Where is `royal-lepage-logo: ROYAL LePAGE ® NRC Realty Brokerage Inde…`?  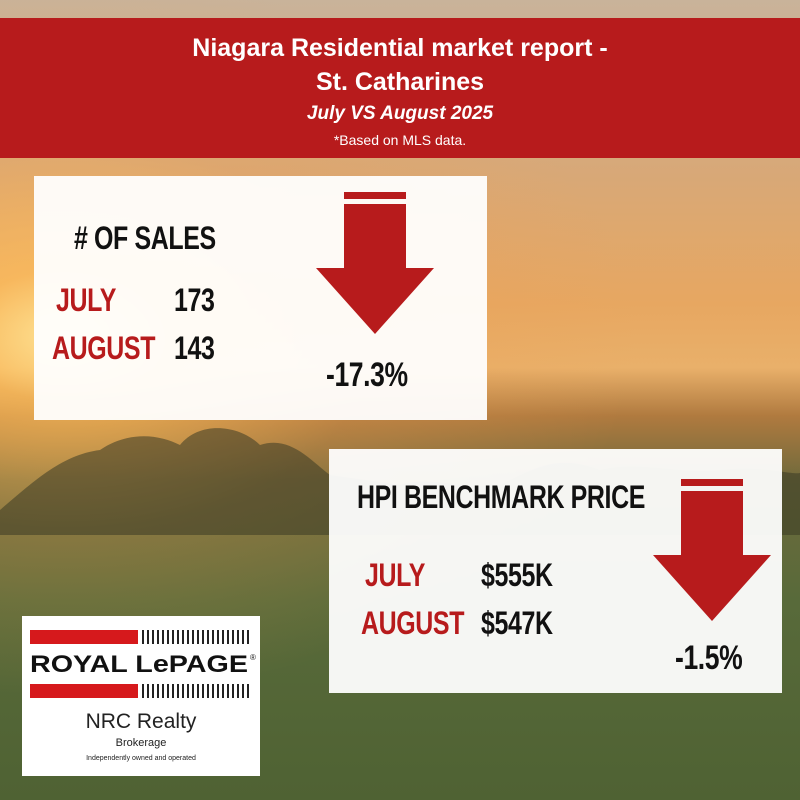
royal-lepage-logo: ROYAL LePAGE ® NRC Realty Brokerage Inde… is located at coordinates (141, 696).